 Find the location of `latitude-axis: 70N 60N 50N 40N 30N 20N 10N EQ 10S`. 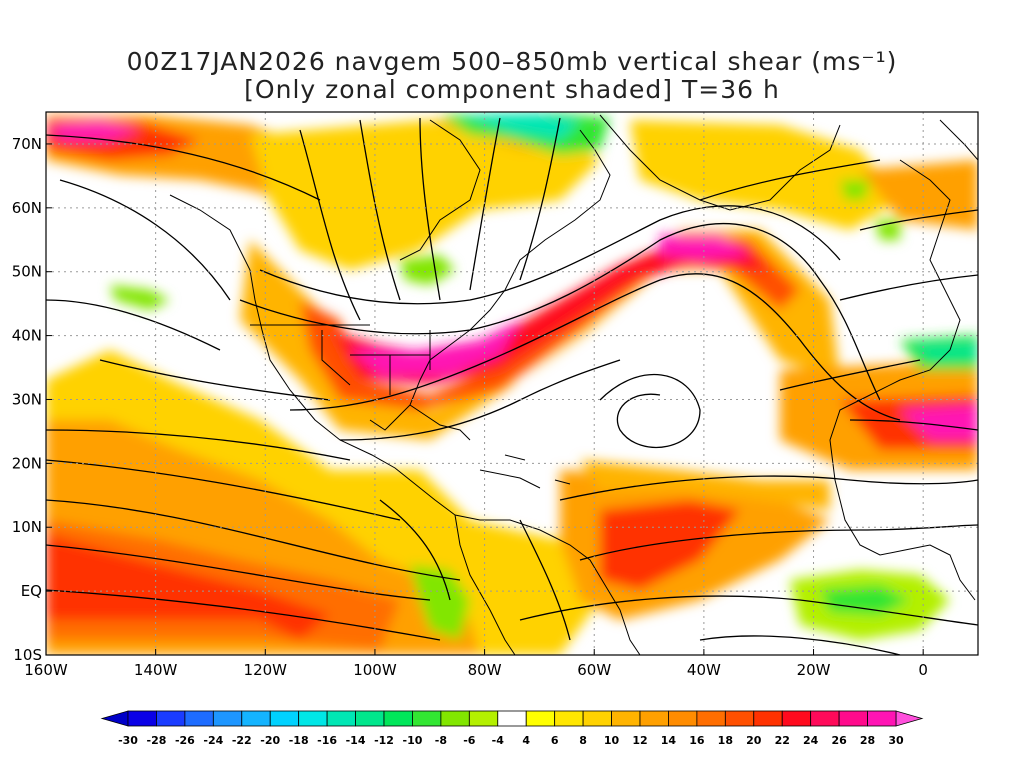

latitude-axis: 70N 60N 50N 40N 30N 20N 10N EQ 10S is located at coordinates (32, 399).